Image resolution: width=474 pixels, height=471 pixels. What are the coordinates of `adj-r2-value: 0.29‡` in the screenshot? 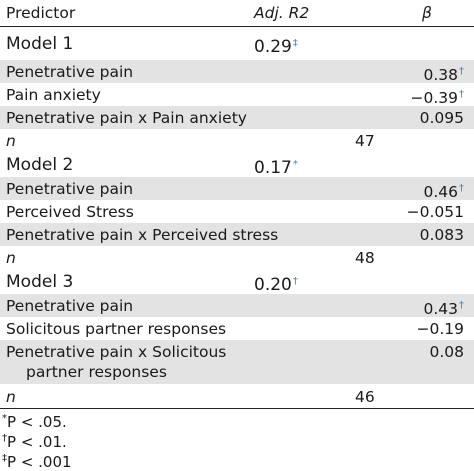 It's located at (276, 45).